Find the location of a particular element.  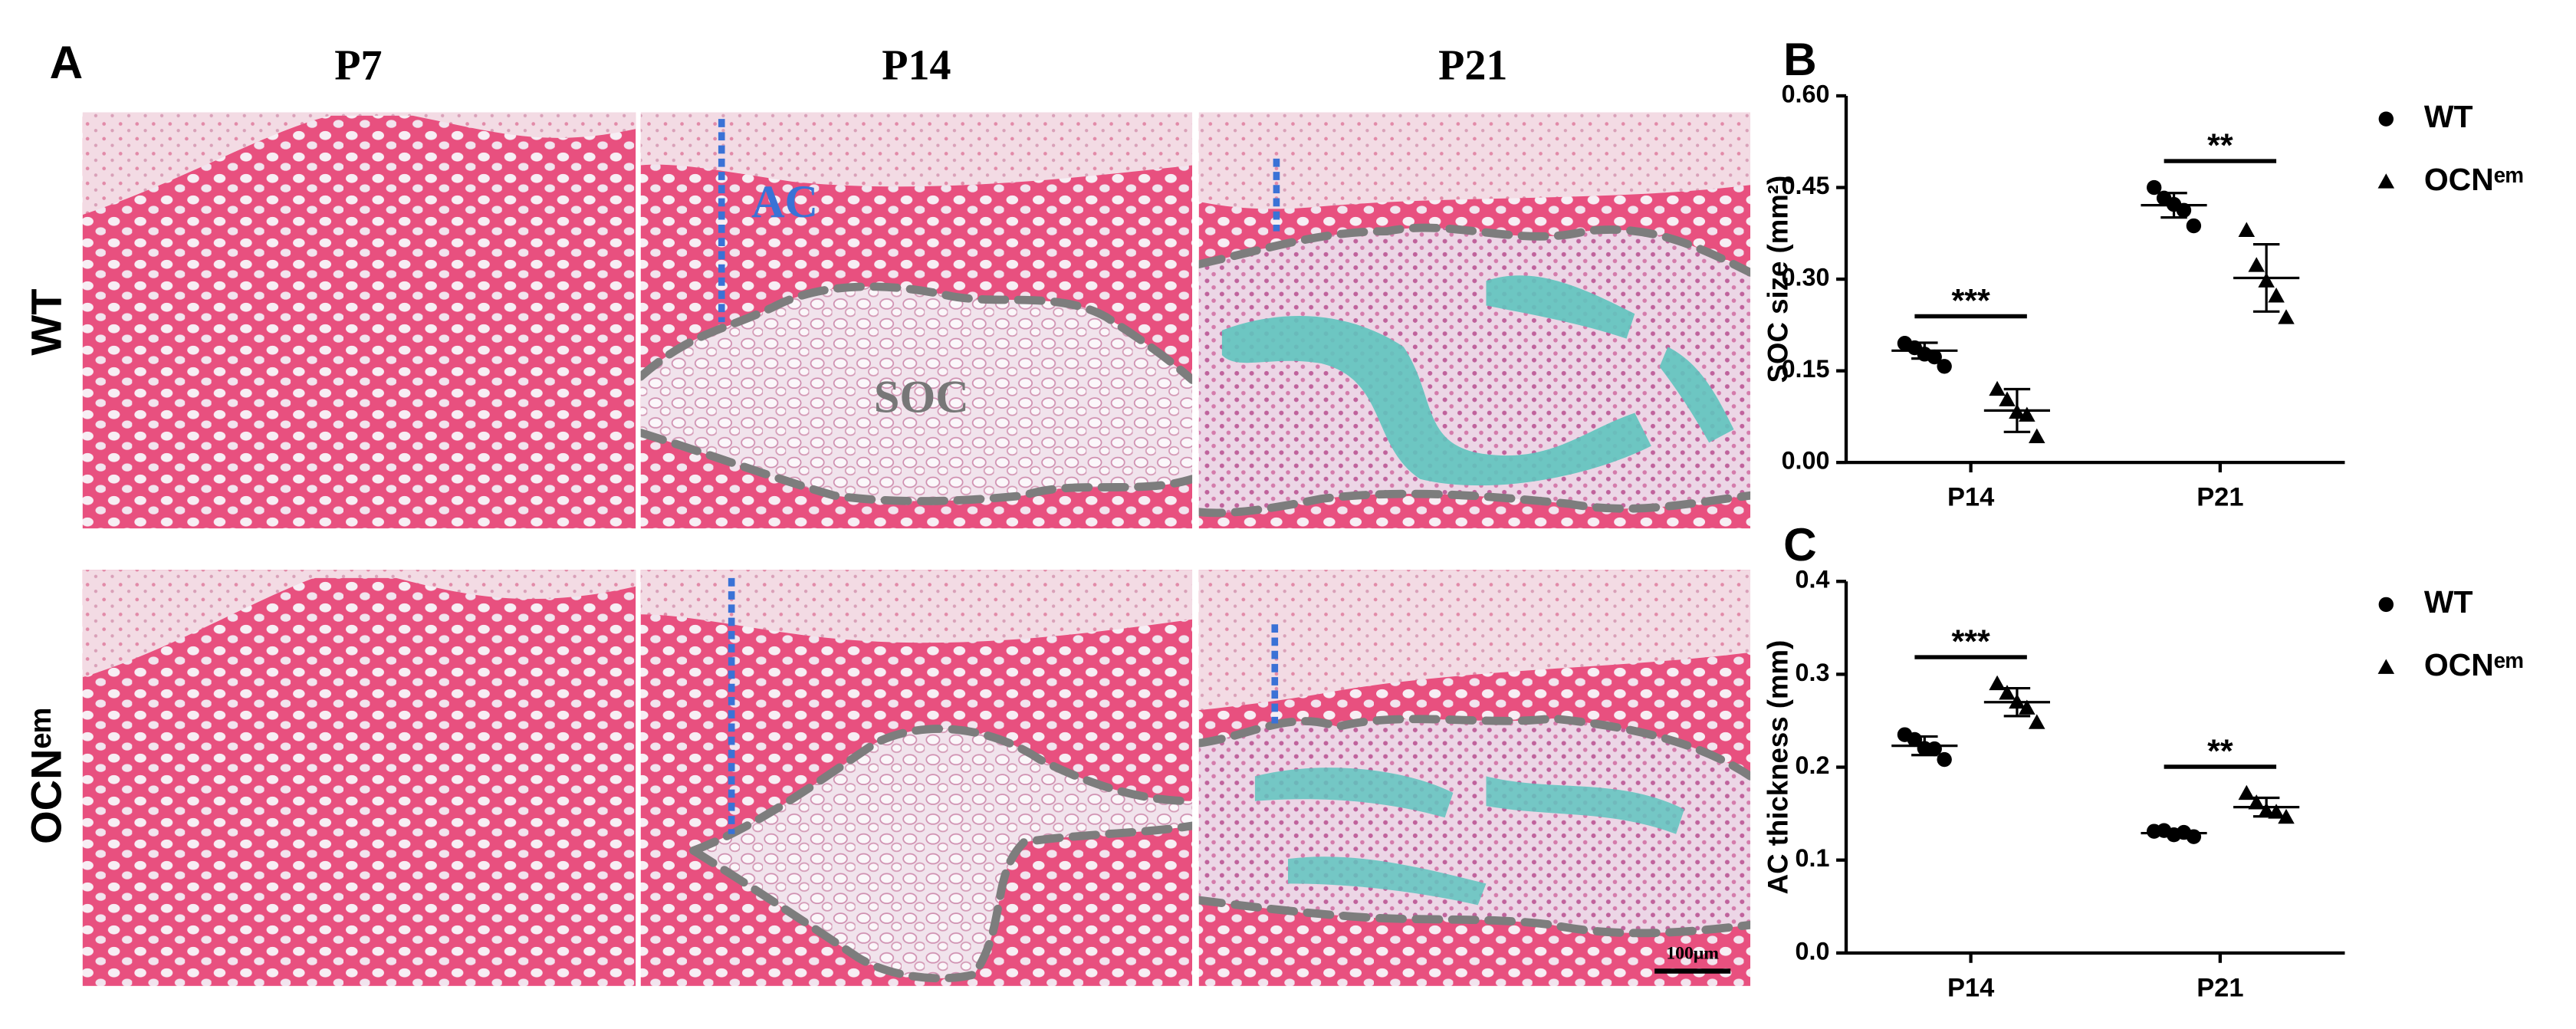

tissue is located at coordinates (359, 320).